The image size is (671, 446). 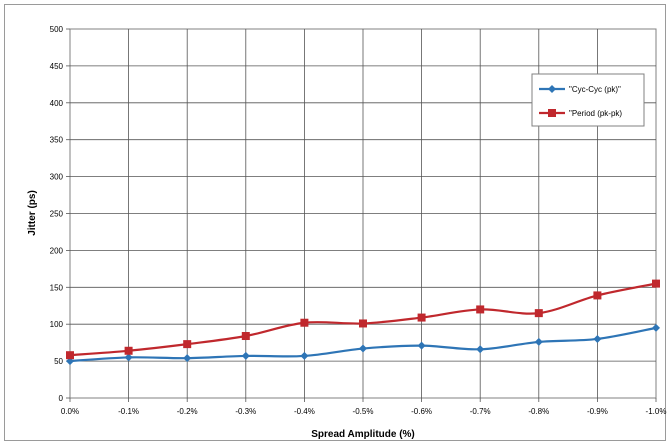 I want to click on y-tick-label: 300, so click(x=57, y=177).